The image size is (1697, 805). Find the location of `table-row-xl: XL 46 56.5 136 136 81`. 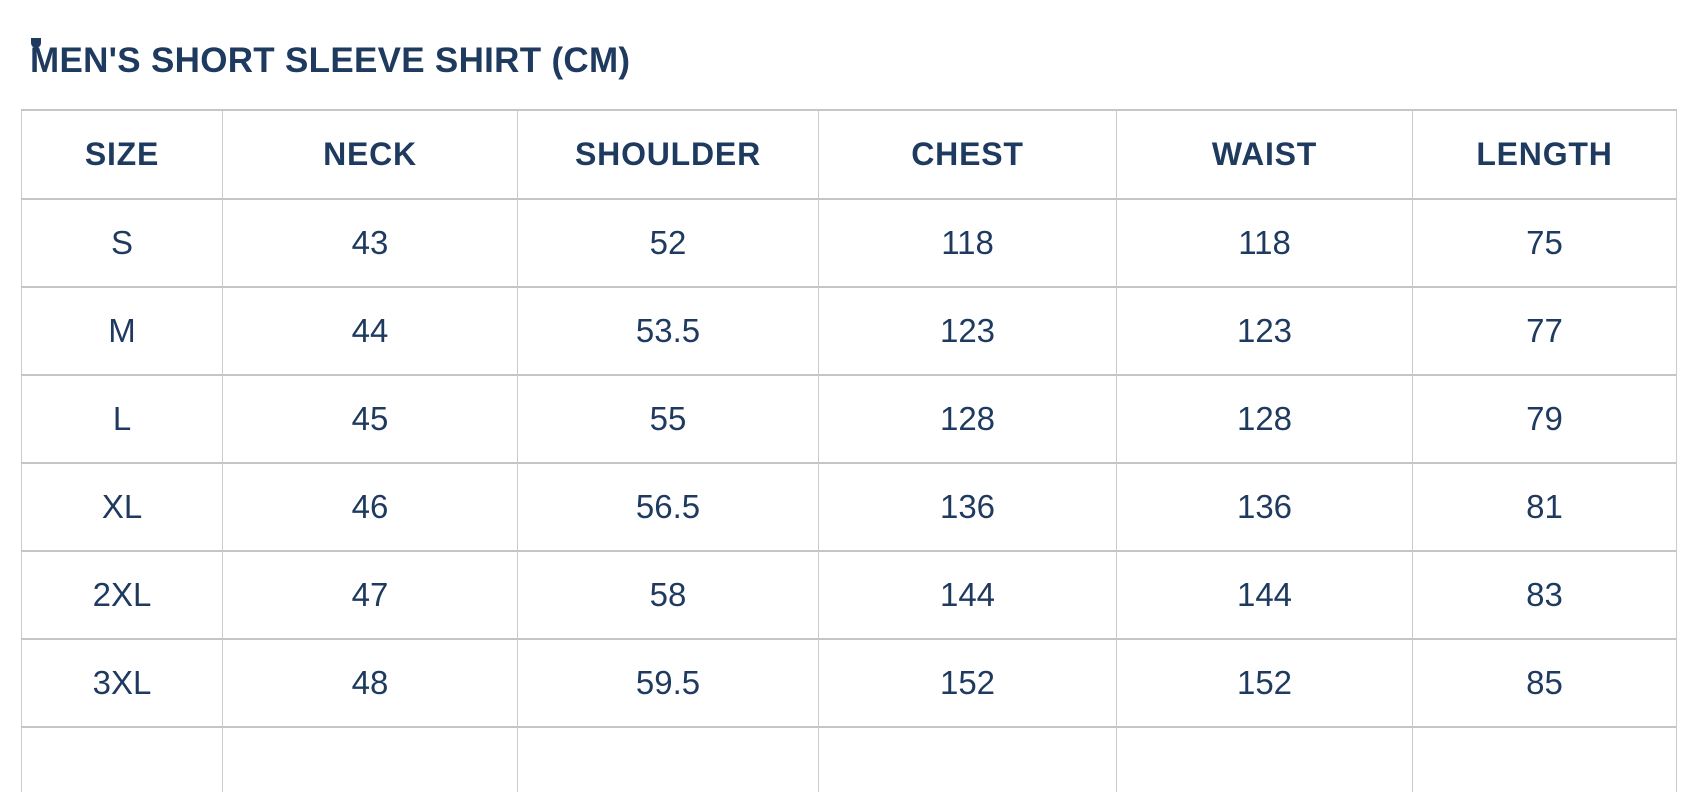

table-row-xl: XL 46 56.5 136 136 81 is located at coordinates (849, 507).